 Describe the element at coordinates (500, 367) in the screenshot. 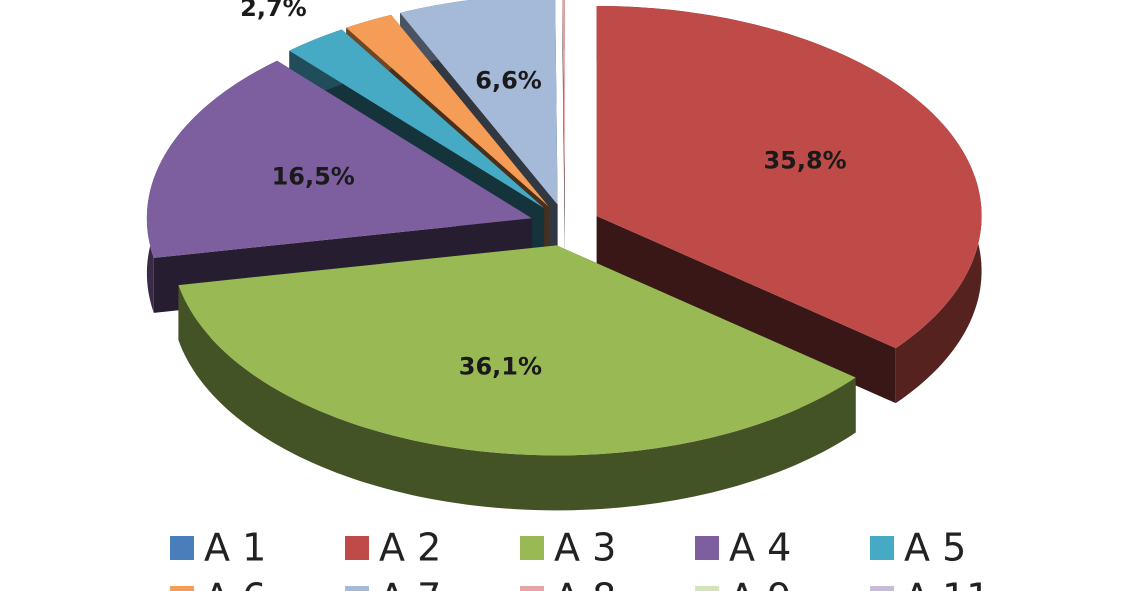

I see `value-label: 36,1%` at that location.